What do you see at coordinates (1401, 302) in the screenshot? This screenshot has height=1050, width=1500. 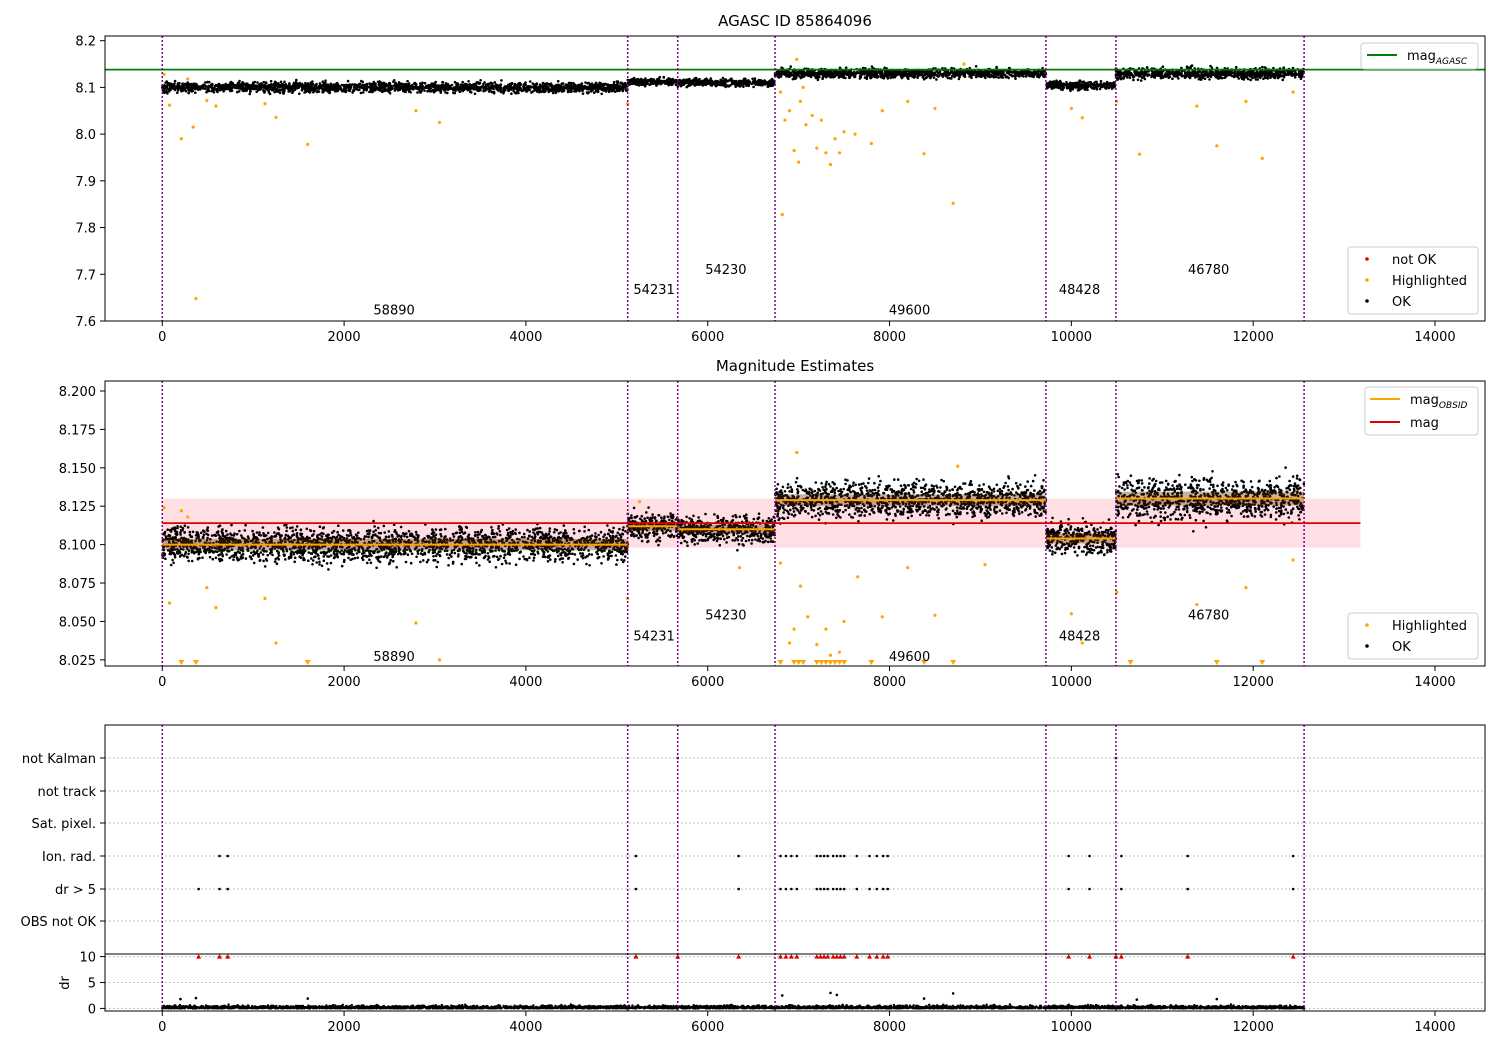 I see `legend-ok: OK` at bounding box center [1401, 302].